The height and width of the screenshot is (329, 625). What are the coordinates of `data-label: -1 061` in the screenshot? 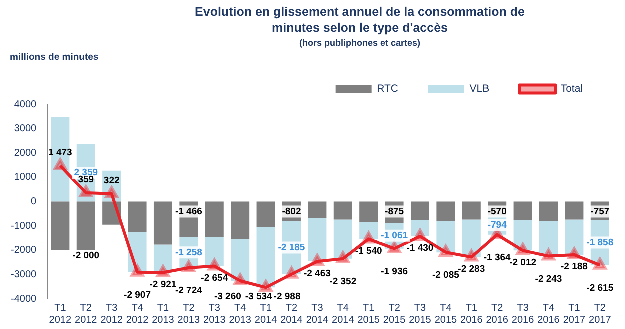 It's located at (395, 236).